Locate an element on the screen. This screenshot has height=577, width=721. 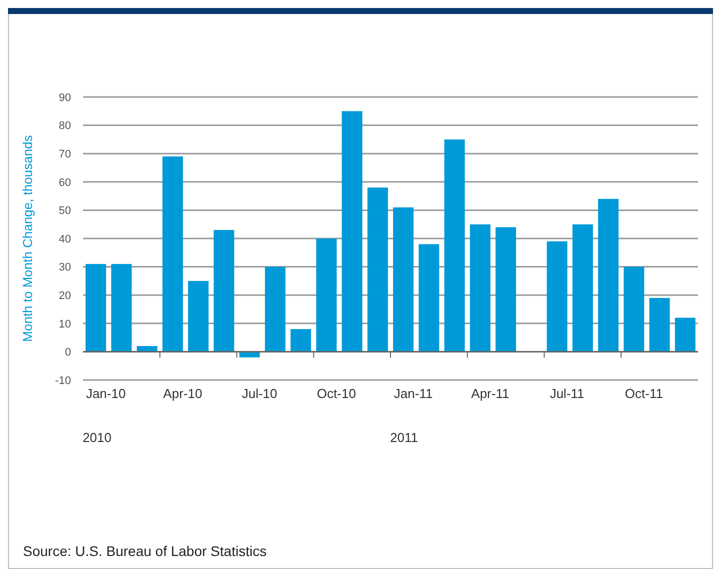
y-tick-label: 40 is located at coordinates (64, 239).